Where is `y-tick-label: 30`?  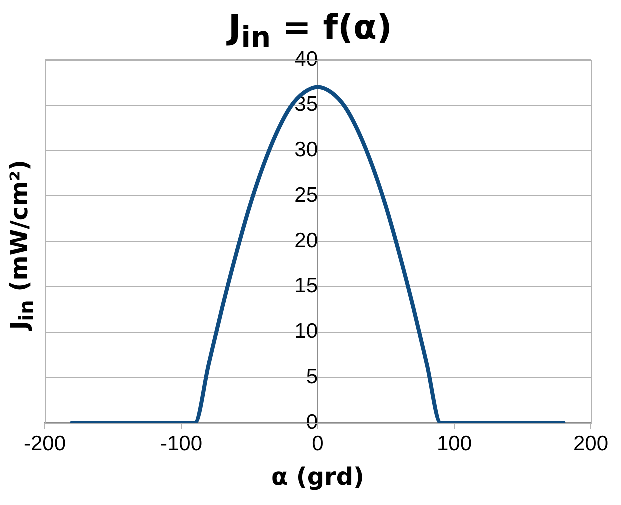 y-tick-label: 30 is located at coordinates (306, 150).